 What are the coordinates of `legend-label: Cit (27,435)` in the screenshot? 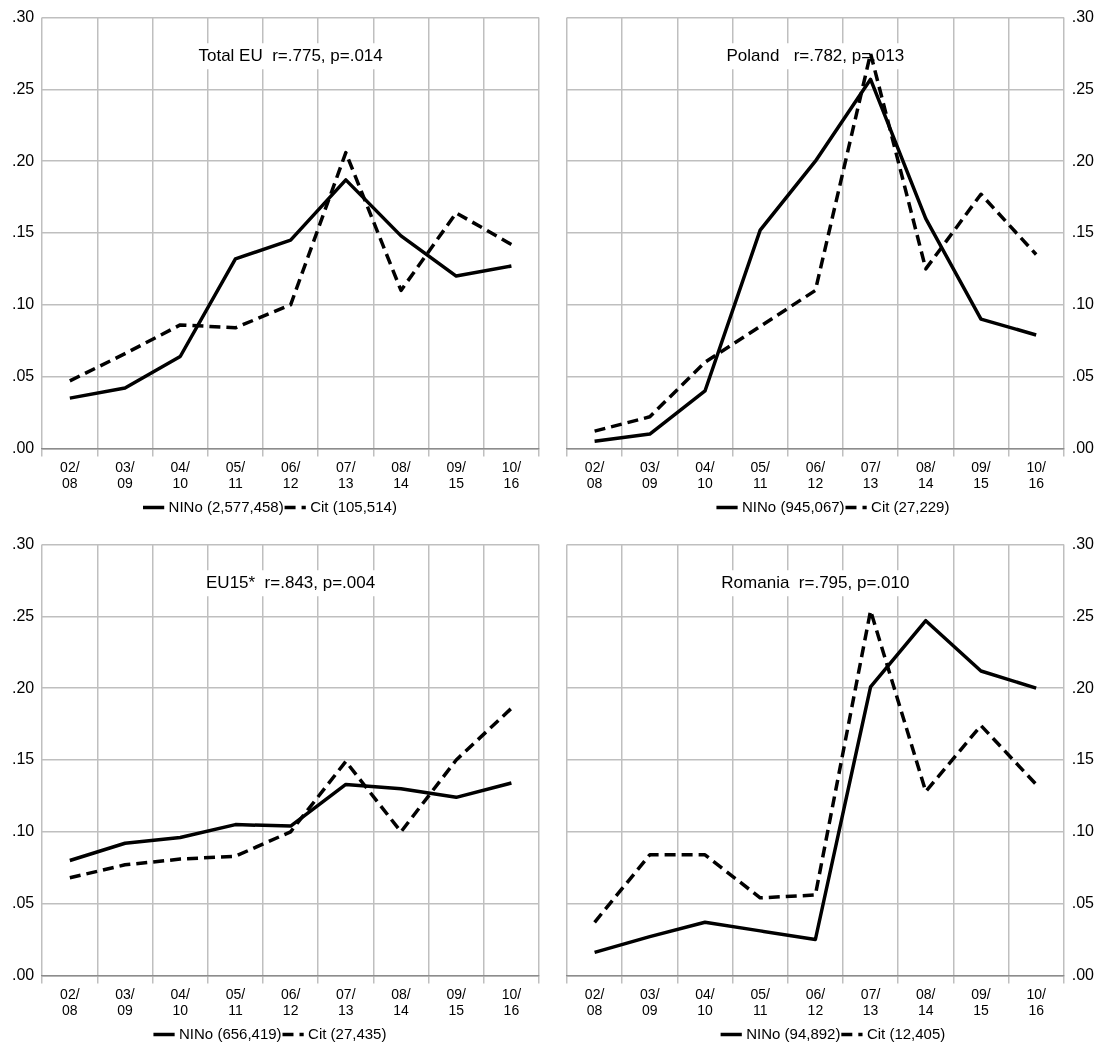 It's located at (347, 1033).